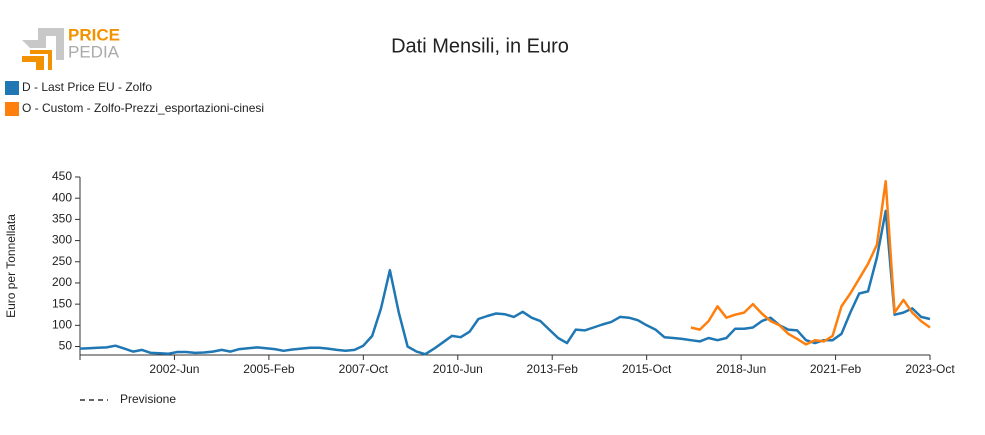 The width and height of the screenshot is (985, 435). What do you see at coordinates (62, 282) in the screenshot?
I see `y-tick-label: 200` at bounding box center [62, 282].